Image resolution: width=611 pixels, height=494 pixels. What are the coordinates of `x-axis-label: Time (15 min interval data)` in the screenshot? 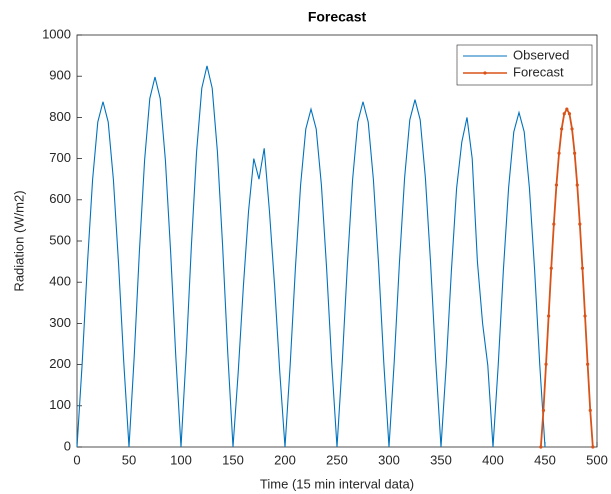 It's located at (337, 483).